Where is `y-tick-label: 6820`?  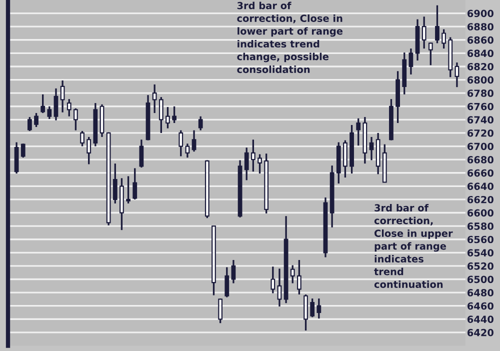 y-tick-label: 6820 is located at coordinates (480, 66).